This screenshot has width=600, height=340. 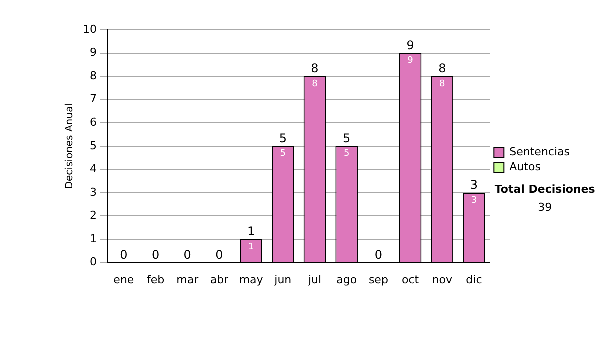 What do you see at coordinates (251, 247) in the screenshot?
I see `data-label: 1` at bounding box center [251, 247].